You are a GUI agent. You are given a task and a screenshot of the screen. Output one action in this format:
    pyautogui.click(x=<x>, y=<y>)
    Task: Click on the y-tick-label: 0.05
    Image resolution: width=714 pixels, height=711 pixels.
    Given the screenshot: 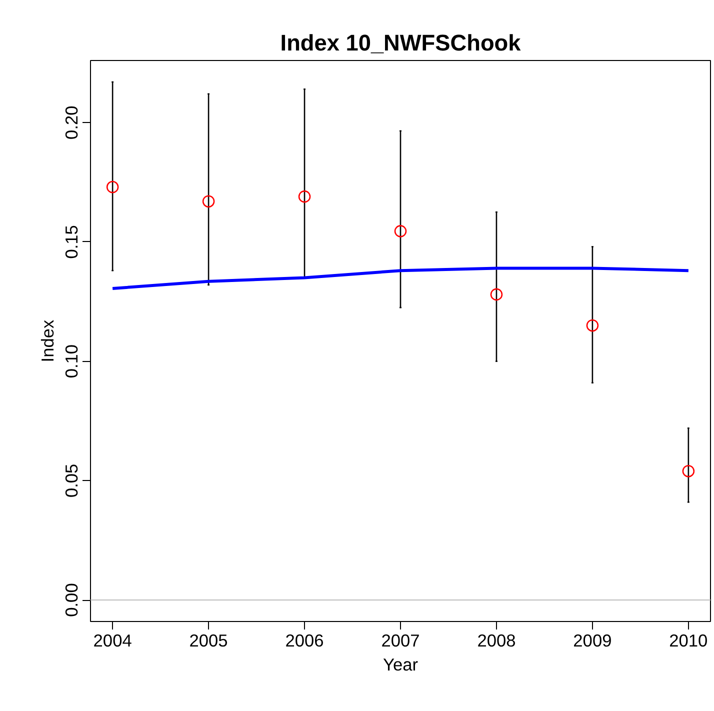 What is the action you would take?
    pyautogui.click(x=72, y=481)
    